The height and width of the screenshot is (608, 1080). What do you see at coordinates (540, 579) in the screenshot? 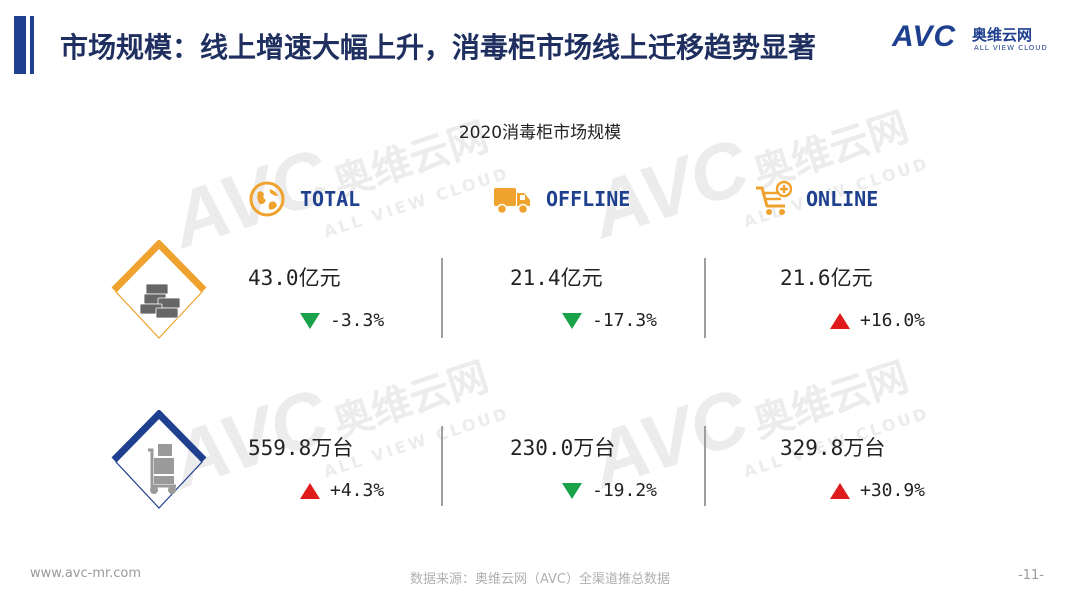
I see `footer-source: 数据来源：奥维云网（AVC）全渠道推总数据` at bounding box center [540, 579].